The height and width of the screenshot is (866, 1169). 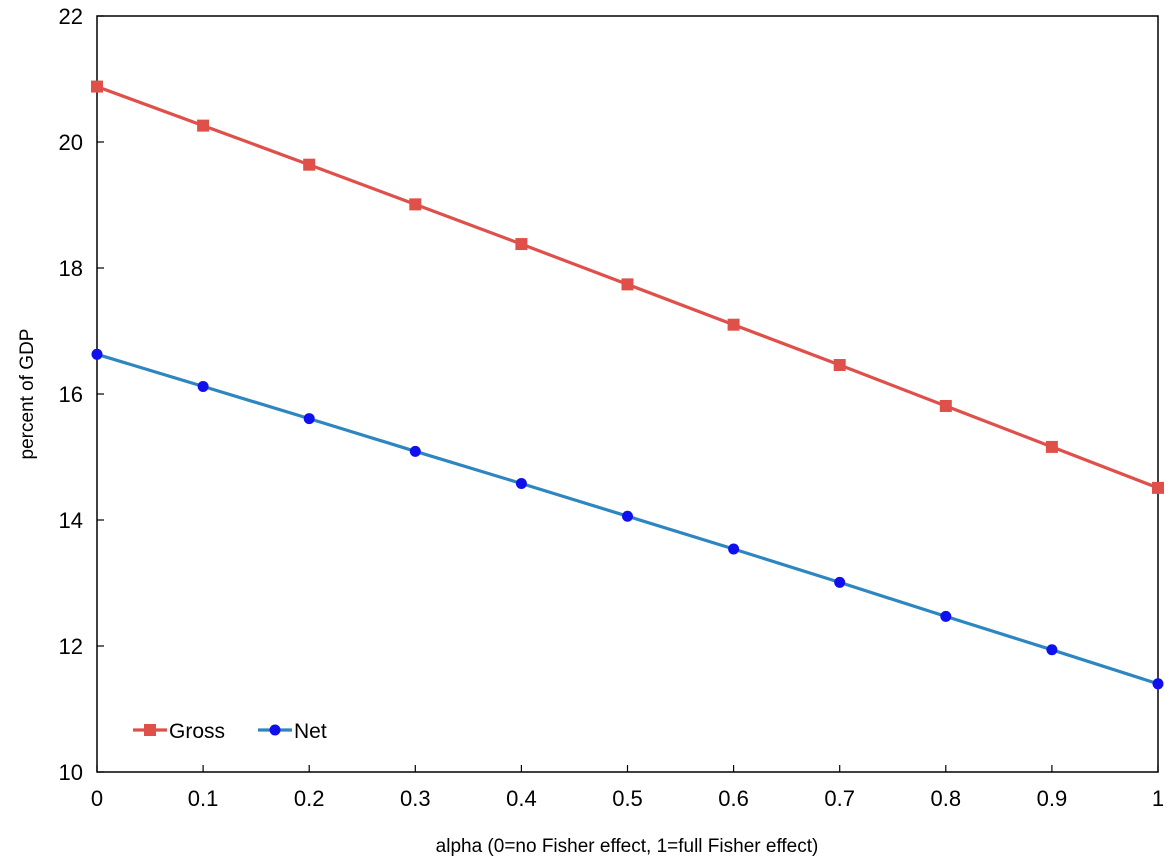 What do you see at coordinates (71, 394) in the screenshot?
I see `y-tick-label: 16` at bounding box center [71, 394].